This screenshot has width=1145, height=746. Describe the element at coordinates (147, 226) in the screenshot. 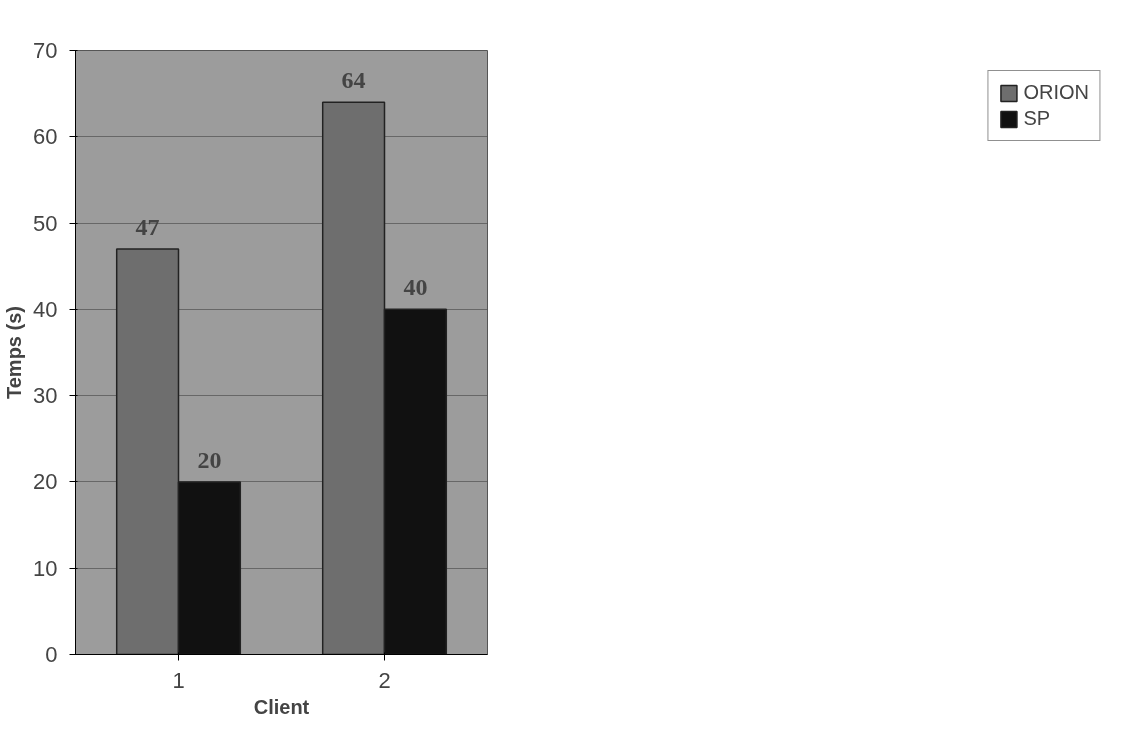

I see `data-label: 47` at that location.